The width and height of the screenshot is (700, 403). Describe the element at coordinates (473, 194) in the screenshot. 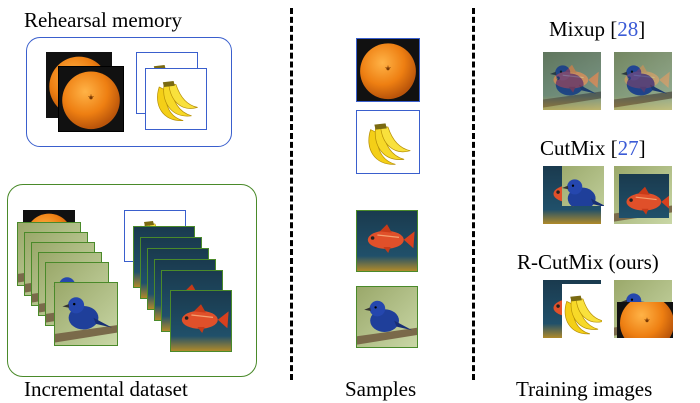

I see `dashed-separator-right` at that location.